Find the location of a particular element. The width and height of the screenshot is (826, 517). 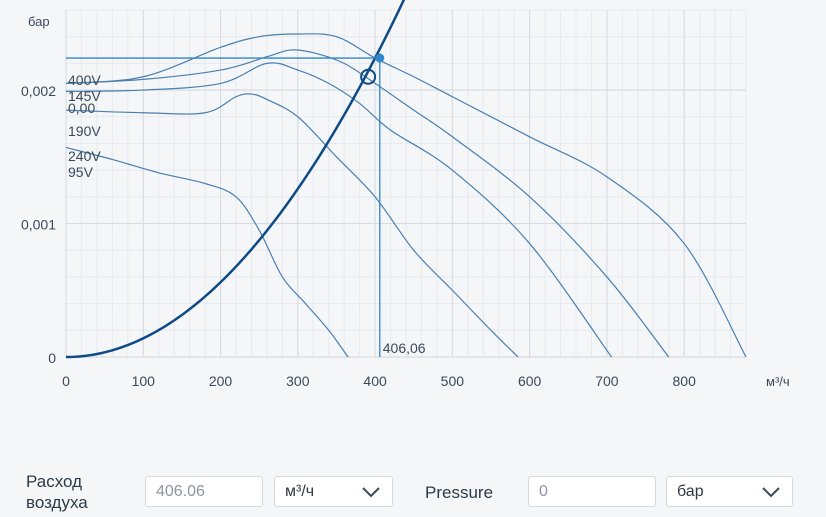

curve-label-95V: 95V is located at coordinates (81, 172).